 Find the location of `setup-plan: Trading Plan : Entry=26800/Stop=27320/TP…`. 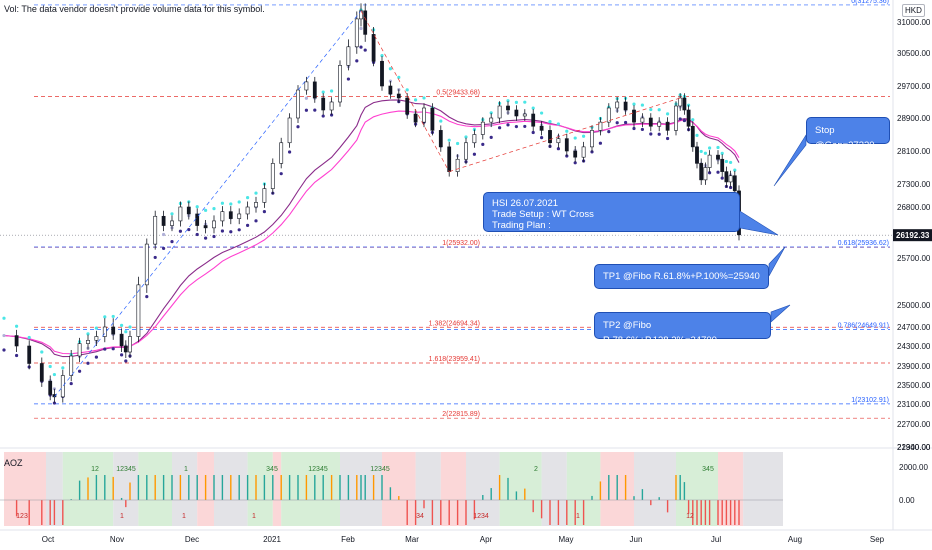

setup-plan: Trading Plan : Entry=26800/Stop=27320/TP… is located at coordinates (596, 231).